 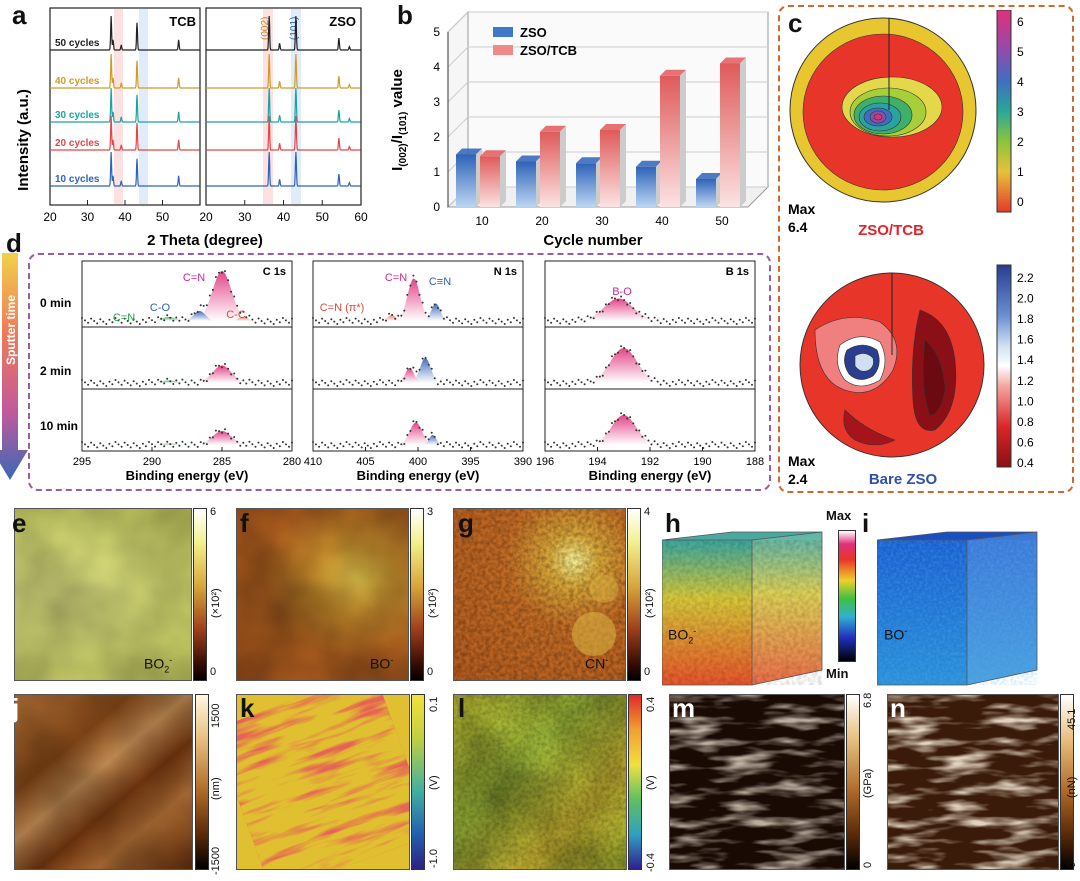 What do you see at coordinates (200, 594) in the screenshot?
I see `map-e-colorbar` at bounding box center [200, 594].